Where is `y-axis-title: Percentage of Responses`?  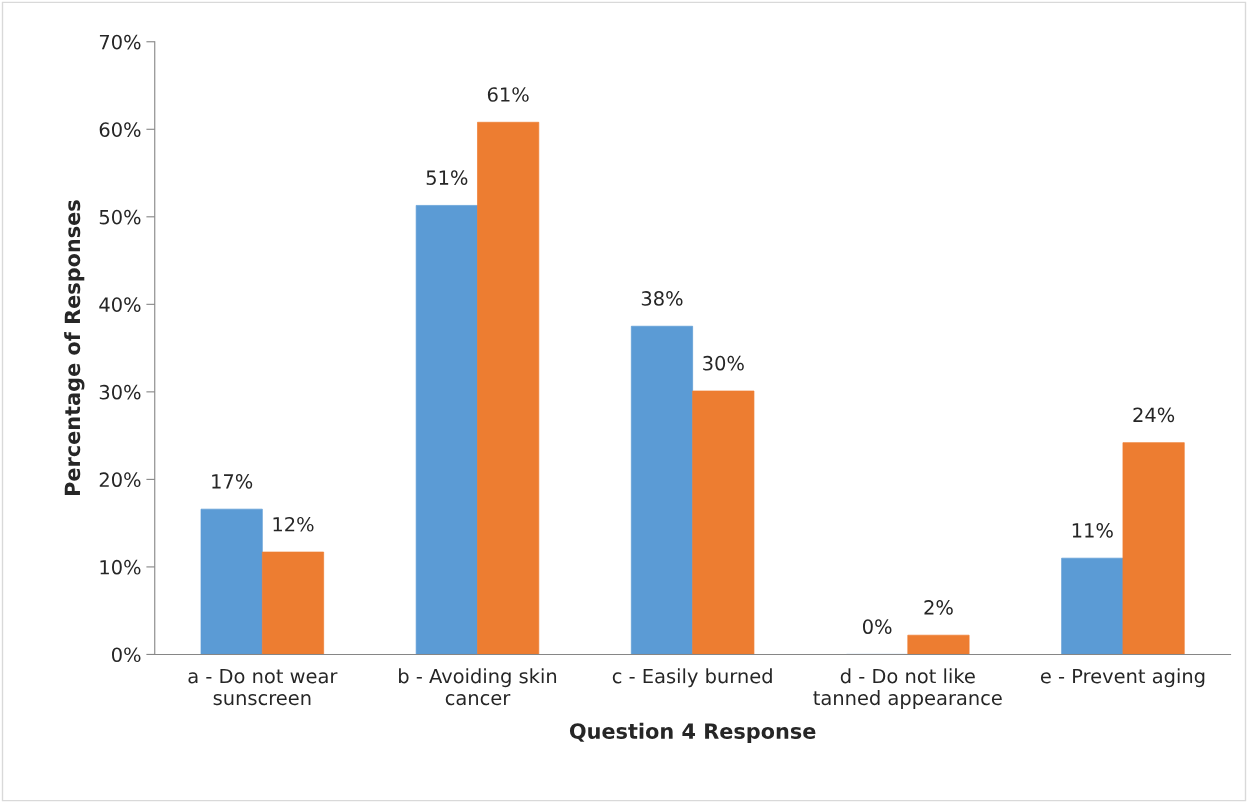 y-axis-title: Percentage of Responses is located at coordinates (74, 347).